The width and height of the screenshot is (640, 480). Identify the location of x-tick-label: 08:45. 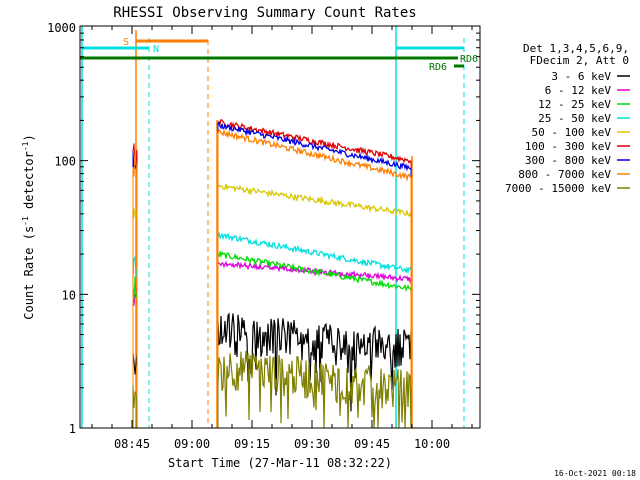
(132, 444).